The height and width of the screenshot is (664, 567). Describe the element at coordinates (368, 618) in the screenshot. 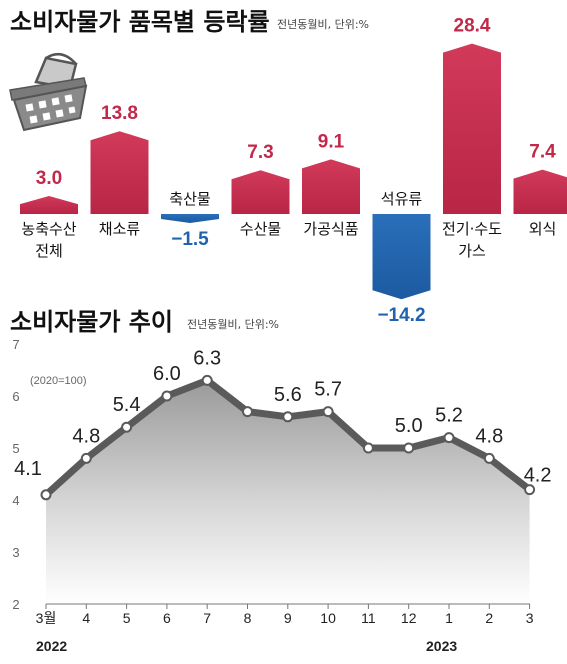

I see `x-label-8: 11` at that location.